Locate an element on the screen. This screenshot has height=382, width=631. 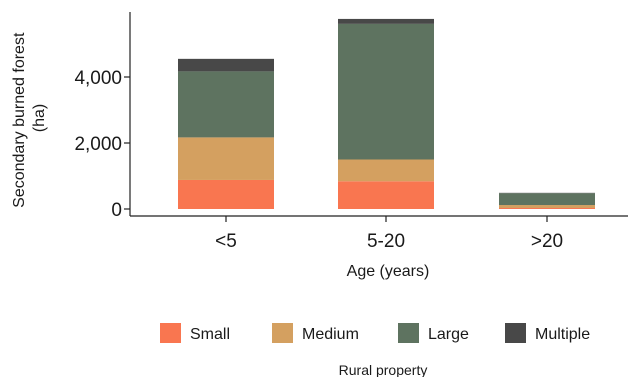
legend-label-multiple: Multiple is located at coordinates (562, 334).